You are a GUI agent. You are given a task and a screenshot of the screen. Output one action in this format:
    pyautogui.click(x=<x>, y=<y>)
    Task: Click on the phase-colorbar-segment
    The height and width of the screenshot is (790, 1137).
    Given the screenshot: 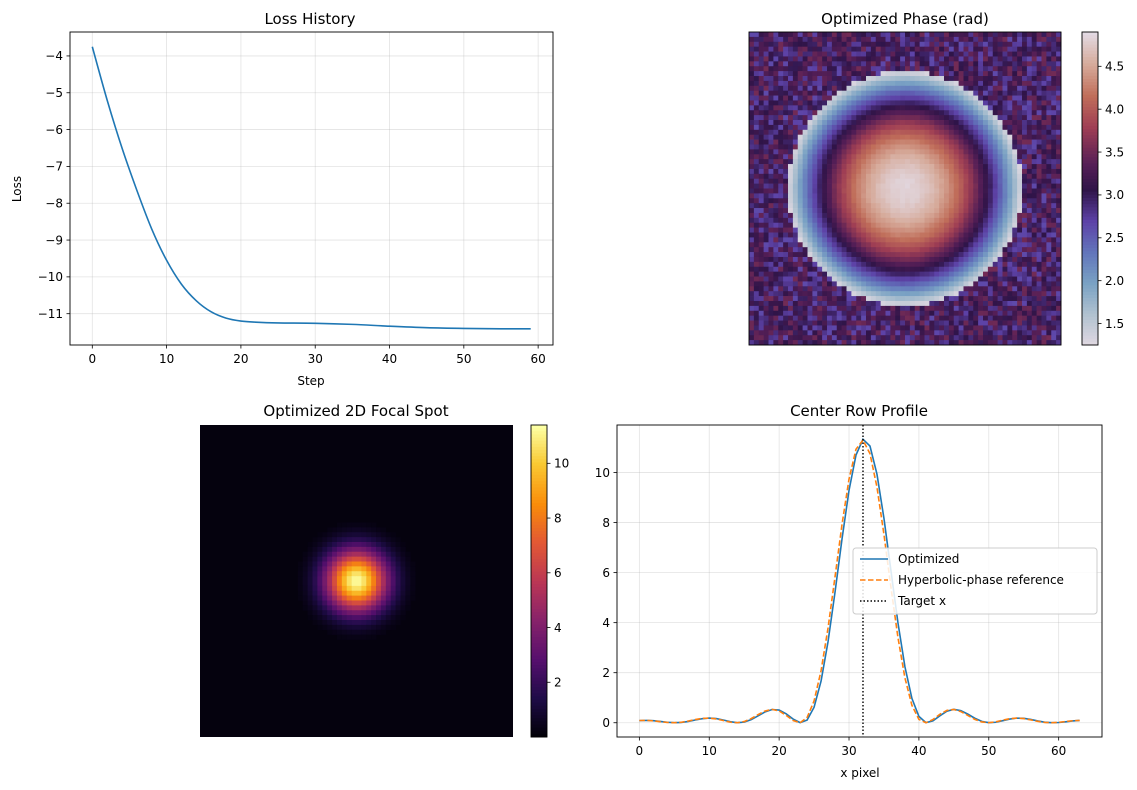 What is the action you would take?
    pyautogui.click(x=1090, y=325)
    